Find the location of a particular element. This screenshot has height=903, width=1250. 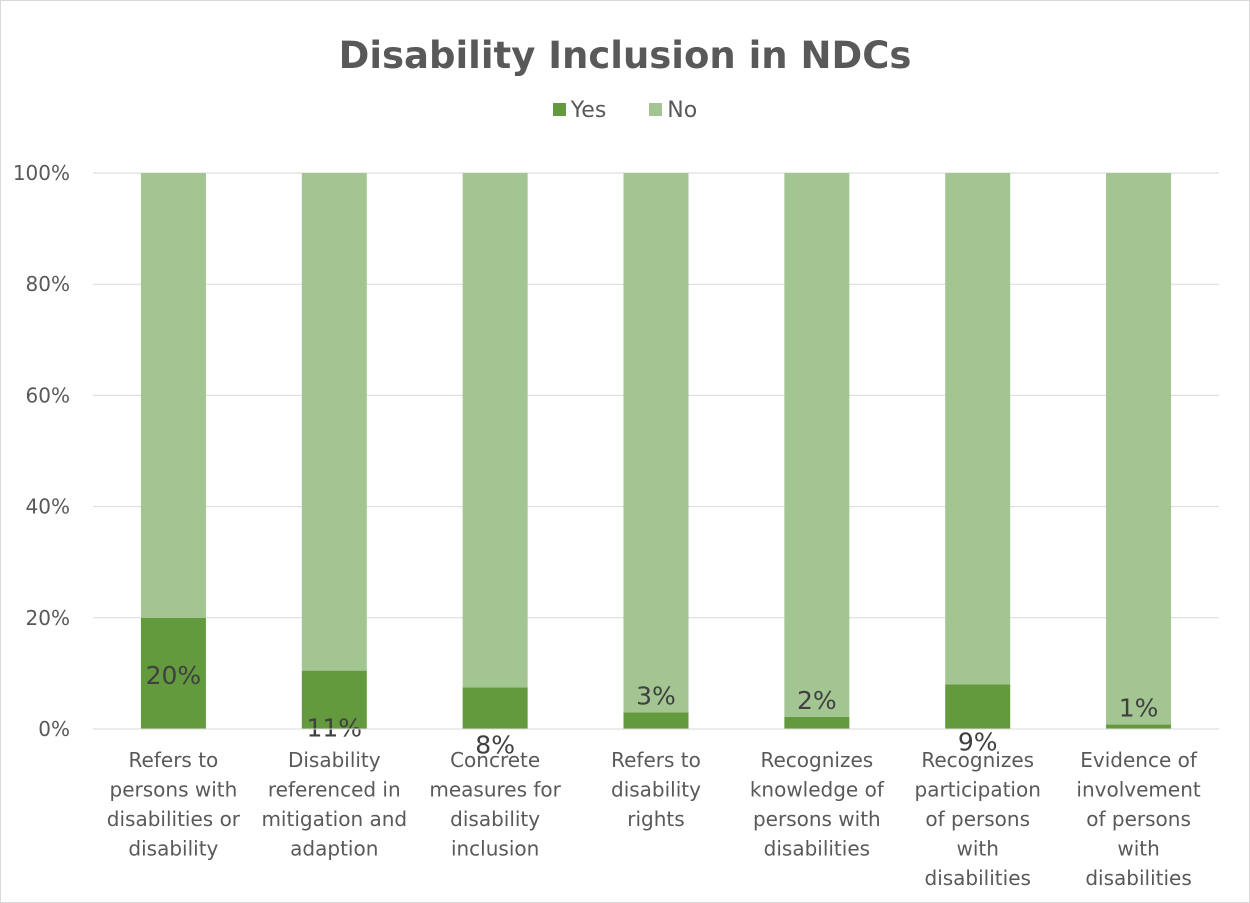

legend-item-no: No is located at coordinates (673, 110).